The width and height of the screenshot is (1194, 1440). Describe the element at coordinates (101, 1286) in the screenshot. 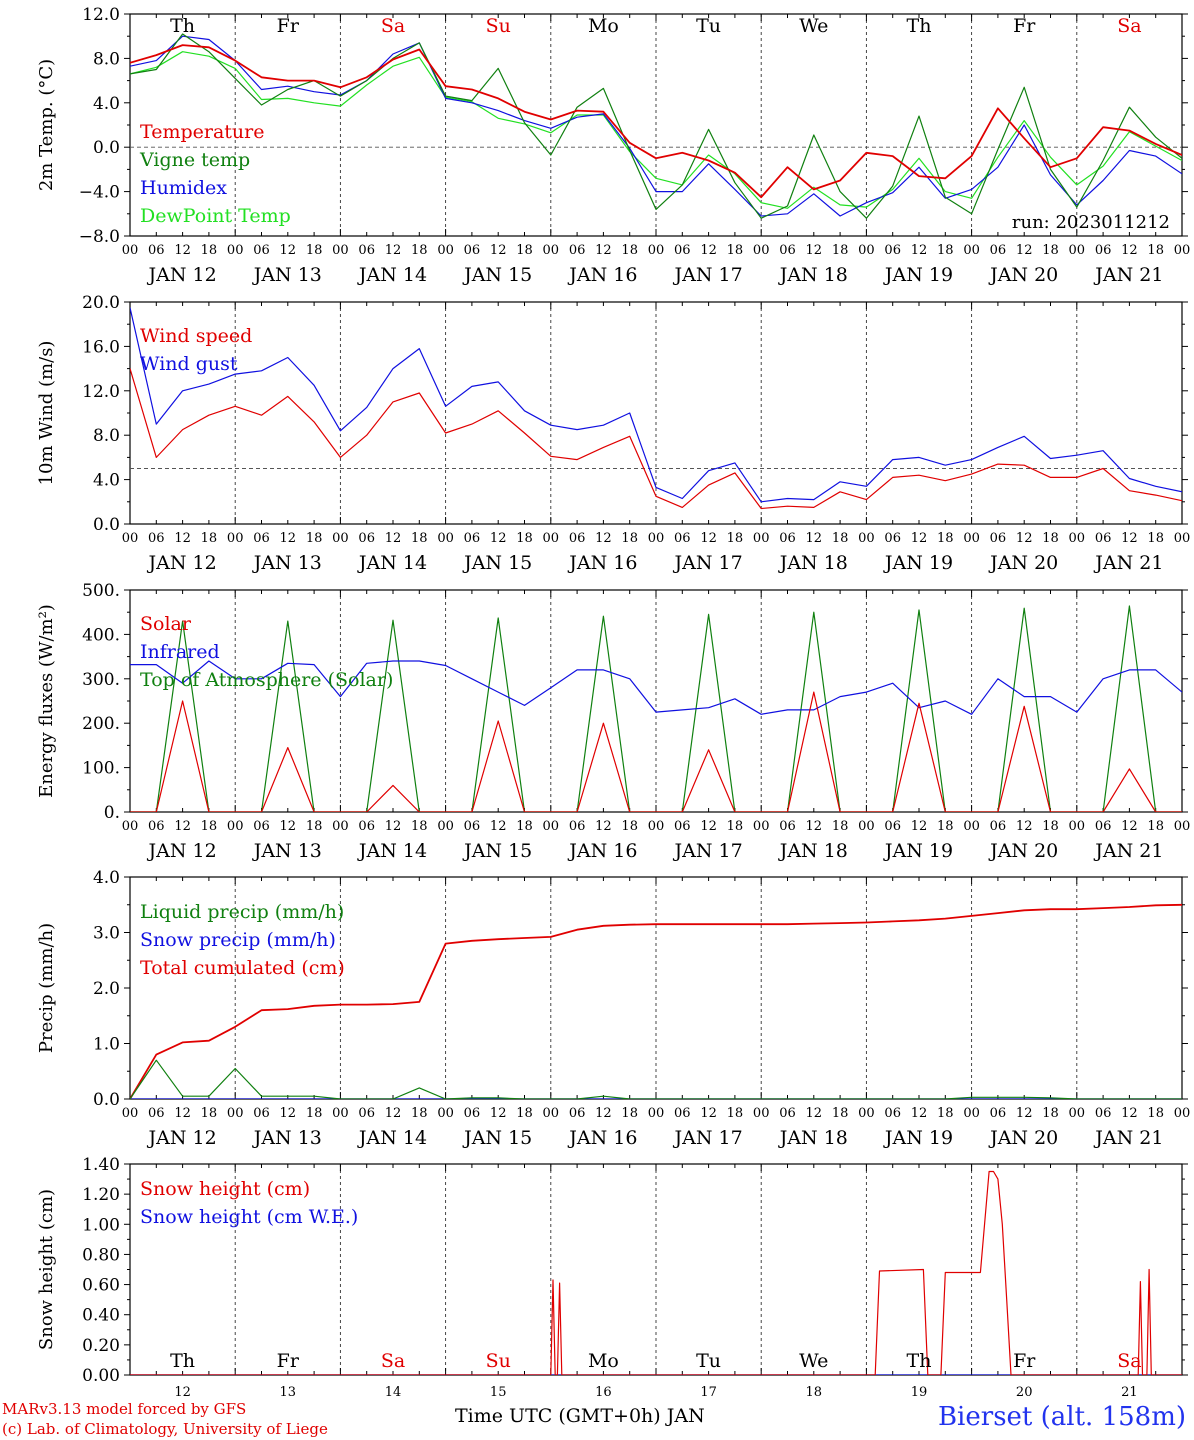

I see `y-tick-label: 0.60` at that location.